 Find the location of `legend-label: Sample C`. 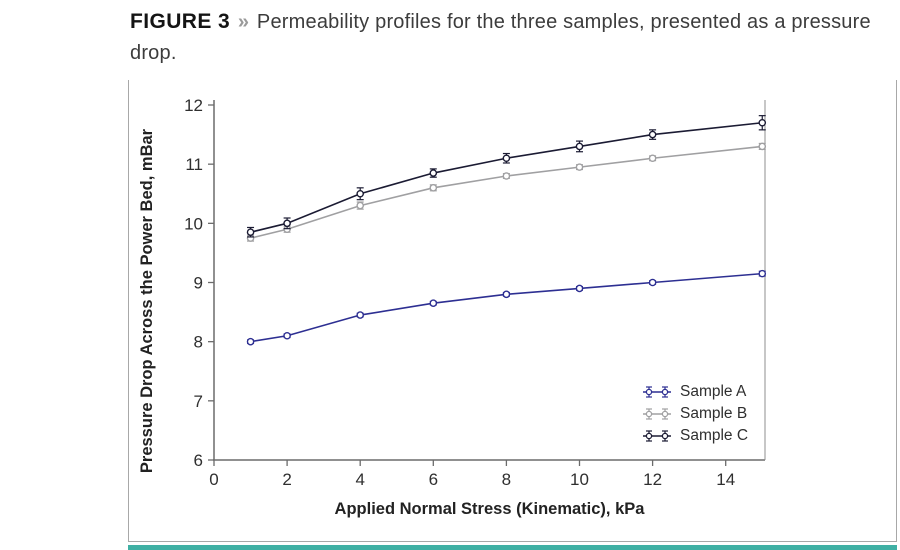

legend-label: Sample C is located at coordinates (714, 435).